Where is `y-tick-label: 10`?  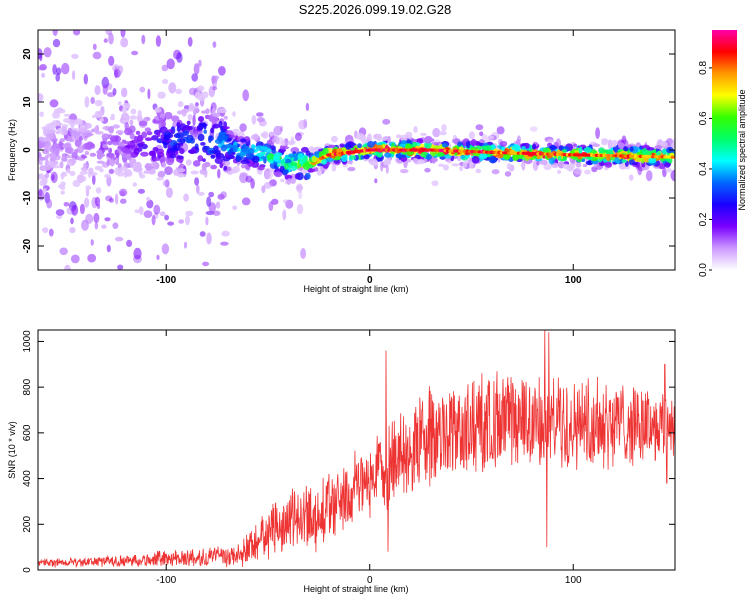 y-tick-label: 10 is located at coordinates (27, 102).